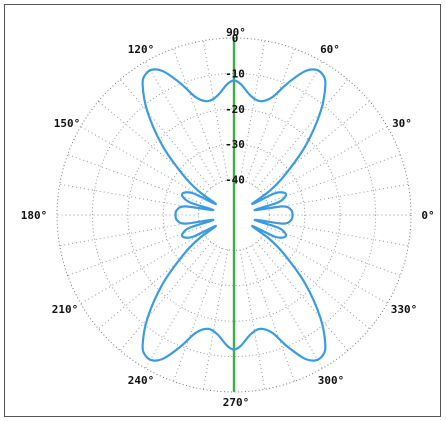 The image size is (446, 421). What do you see at coordinates (65, 309) in the screenshot?
I see `angle-tick-label: 210°` at bounding box center [65, 309].